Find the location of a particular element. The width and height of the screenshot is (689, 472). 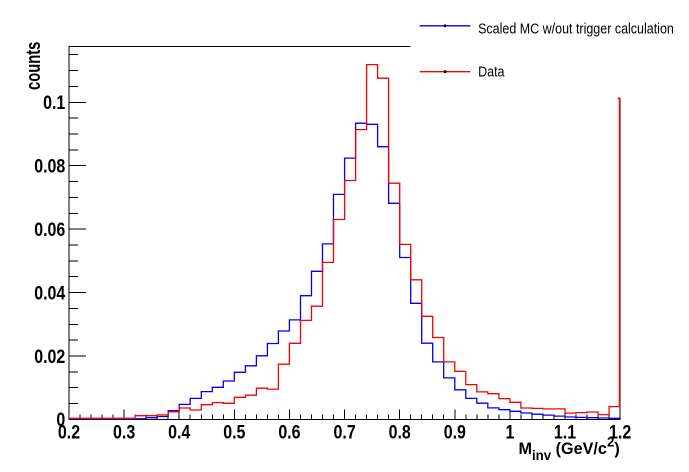

svg-text: 0.08 is located at coordinates (49, 166).